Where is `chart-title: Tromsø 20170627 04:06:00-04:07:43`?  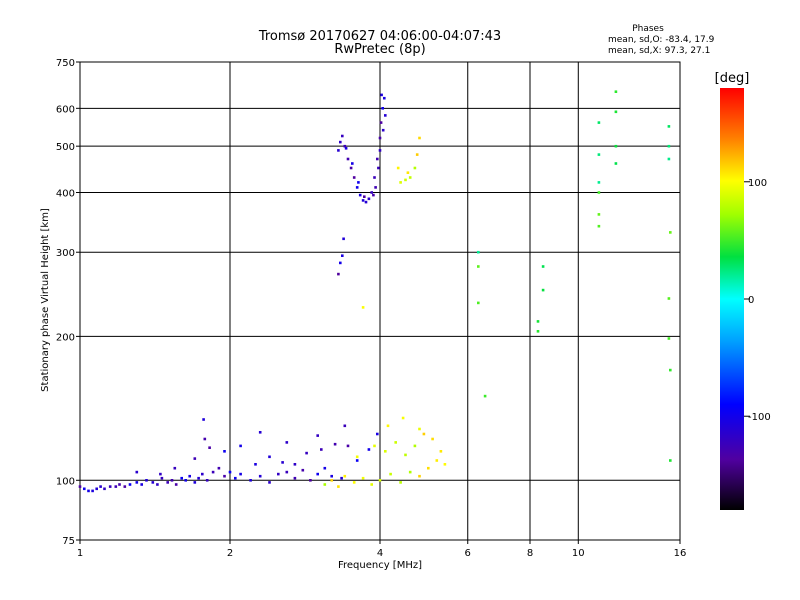 chart-title: Tromsø 20170627 04:06:00-04:07:43 is located at coordinates (379, 36).